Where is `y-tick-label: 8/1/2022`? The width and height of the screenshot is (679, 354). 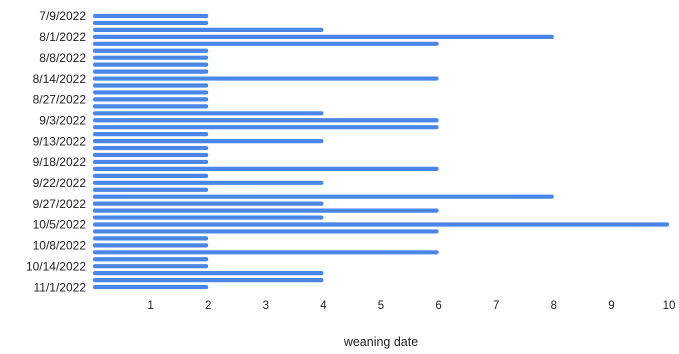
y-tick-label: 8/1/2022 is located at coordinates (62, 37).